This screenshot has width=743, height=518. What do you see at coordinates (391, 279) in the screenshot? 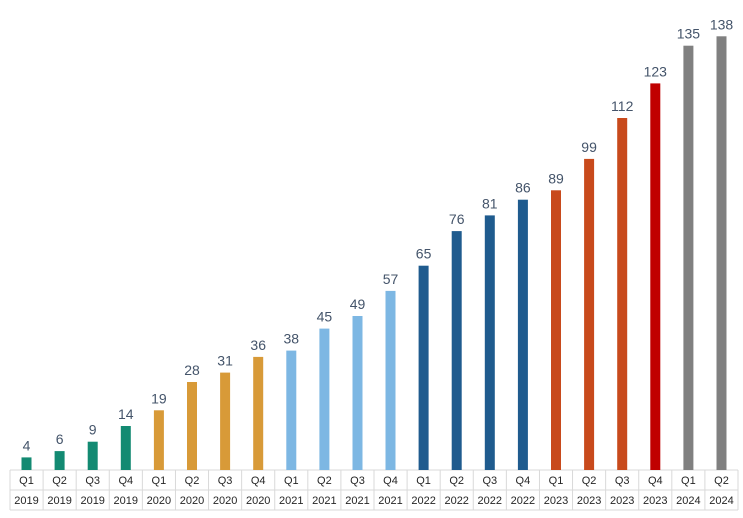
I see `data-label: 57` at bounding box center [391, 279].